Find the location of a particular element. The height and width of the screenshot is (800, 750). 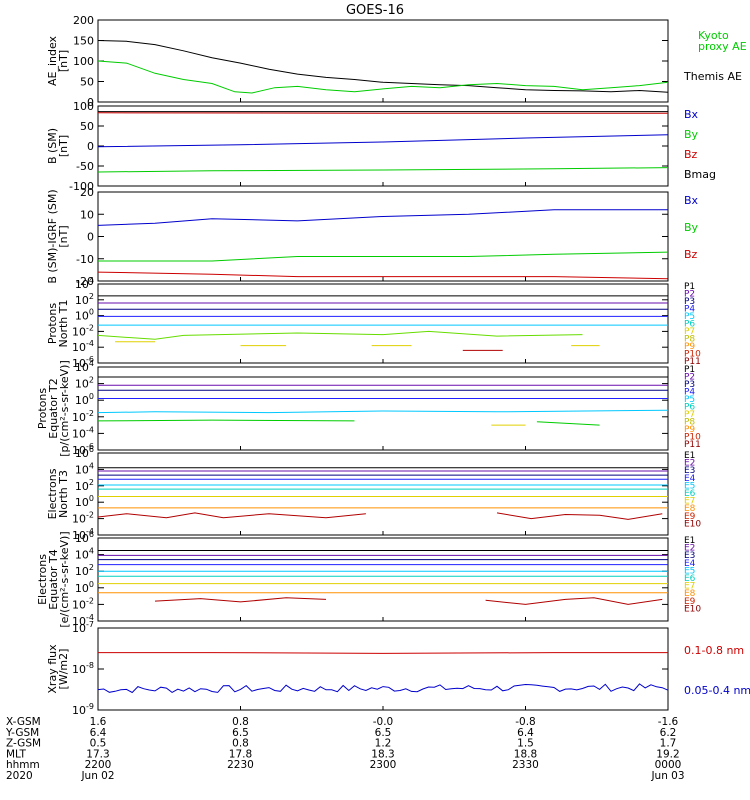

legend-entry: P9 is located at coordinates (689, 347).